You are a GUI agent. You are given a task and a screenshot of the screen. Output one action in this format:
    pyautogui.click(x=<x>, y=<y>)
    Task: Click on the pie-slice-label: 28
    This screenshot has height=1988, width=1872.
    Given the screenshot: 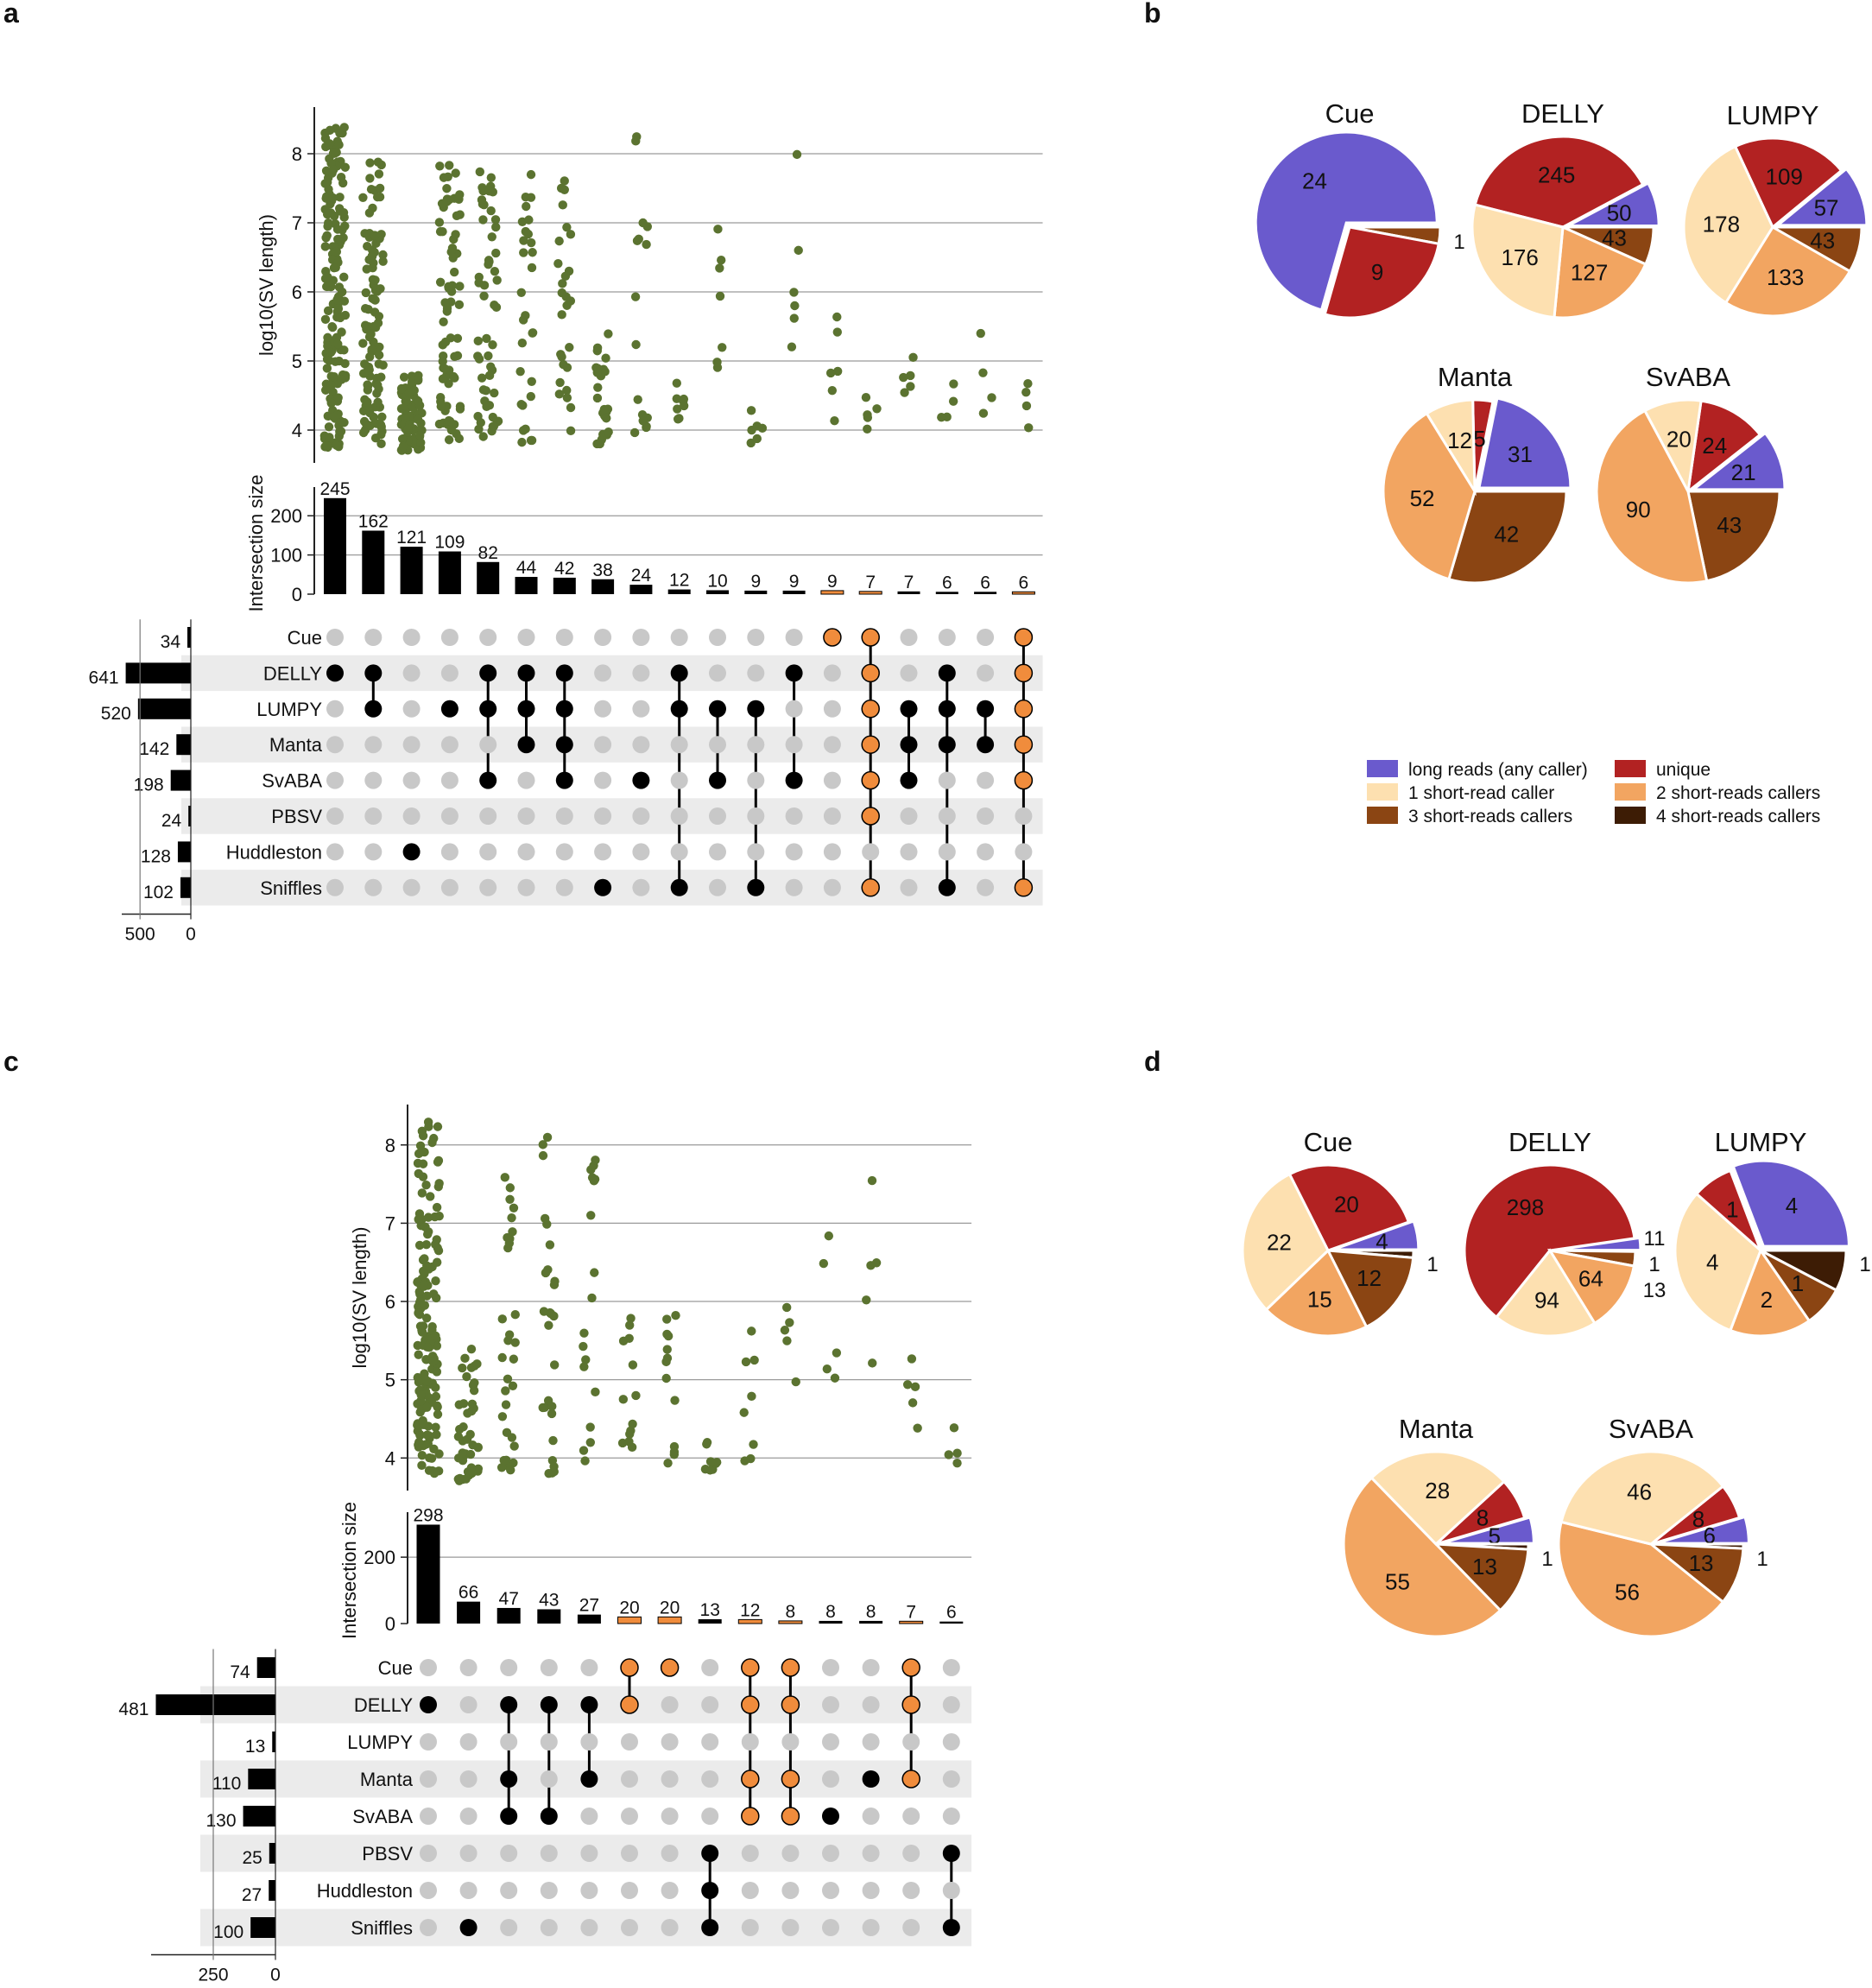 What is the action you would take?
    pyautogui.click(x=1438, y=1491)
    